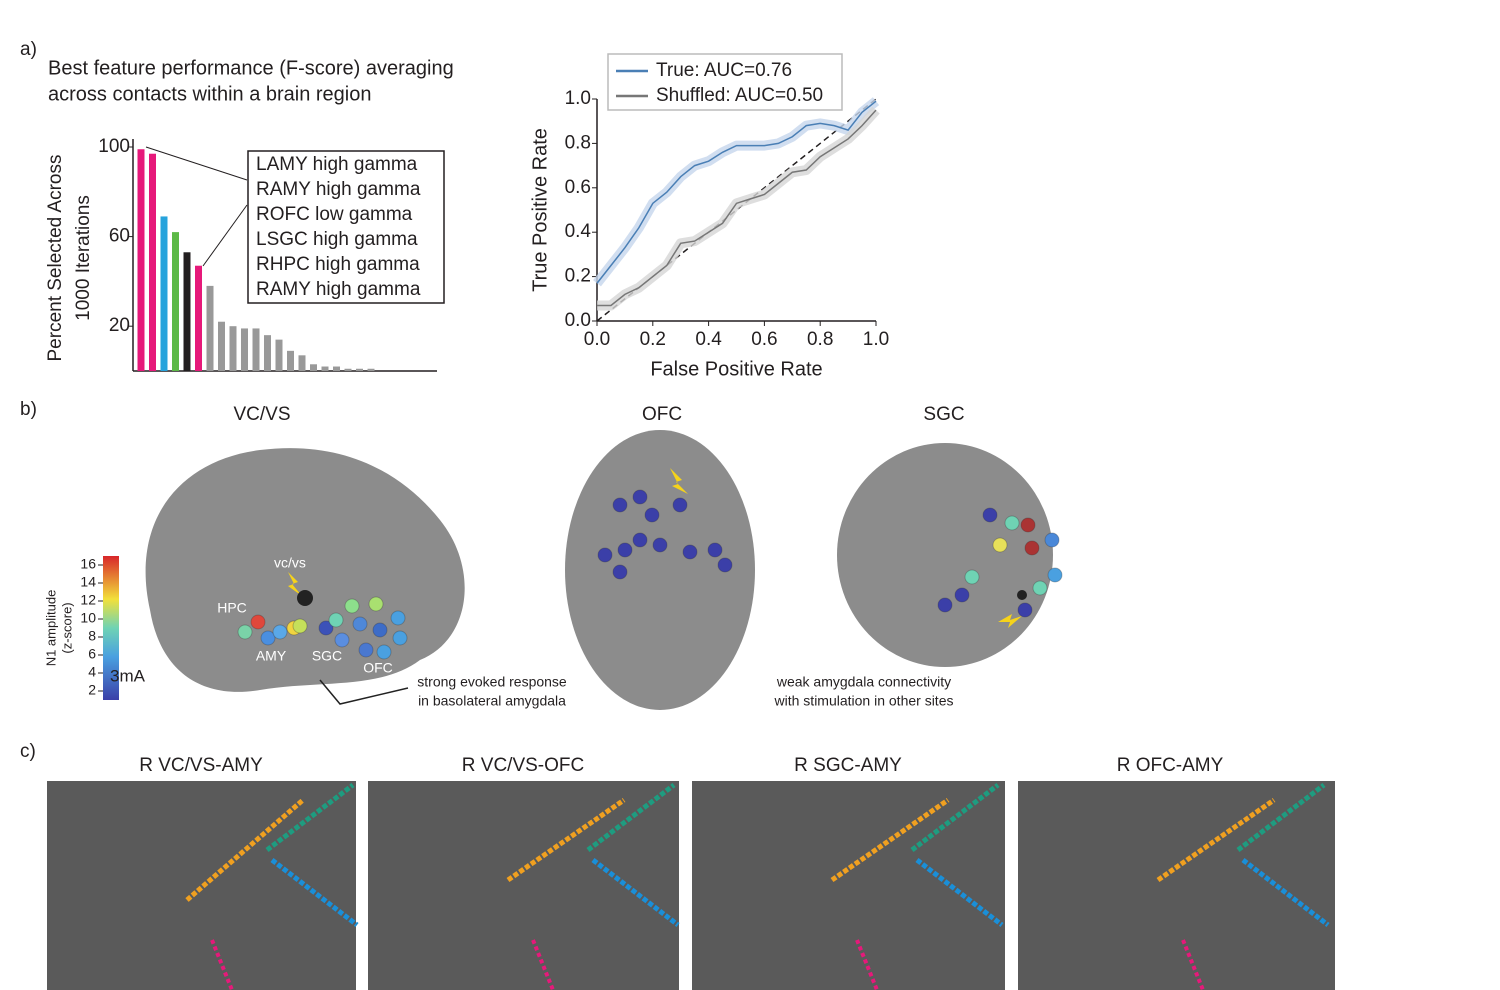 The image size is (1500, 990). Describe the element at coordinates (88, 618) in the screenshot. I see `colorbar-tick-label: 10` at that location.